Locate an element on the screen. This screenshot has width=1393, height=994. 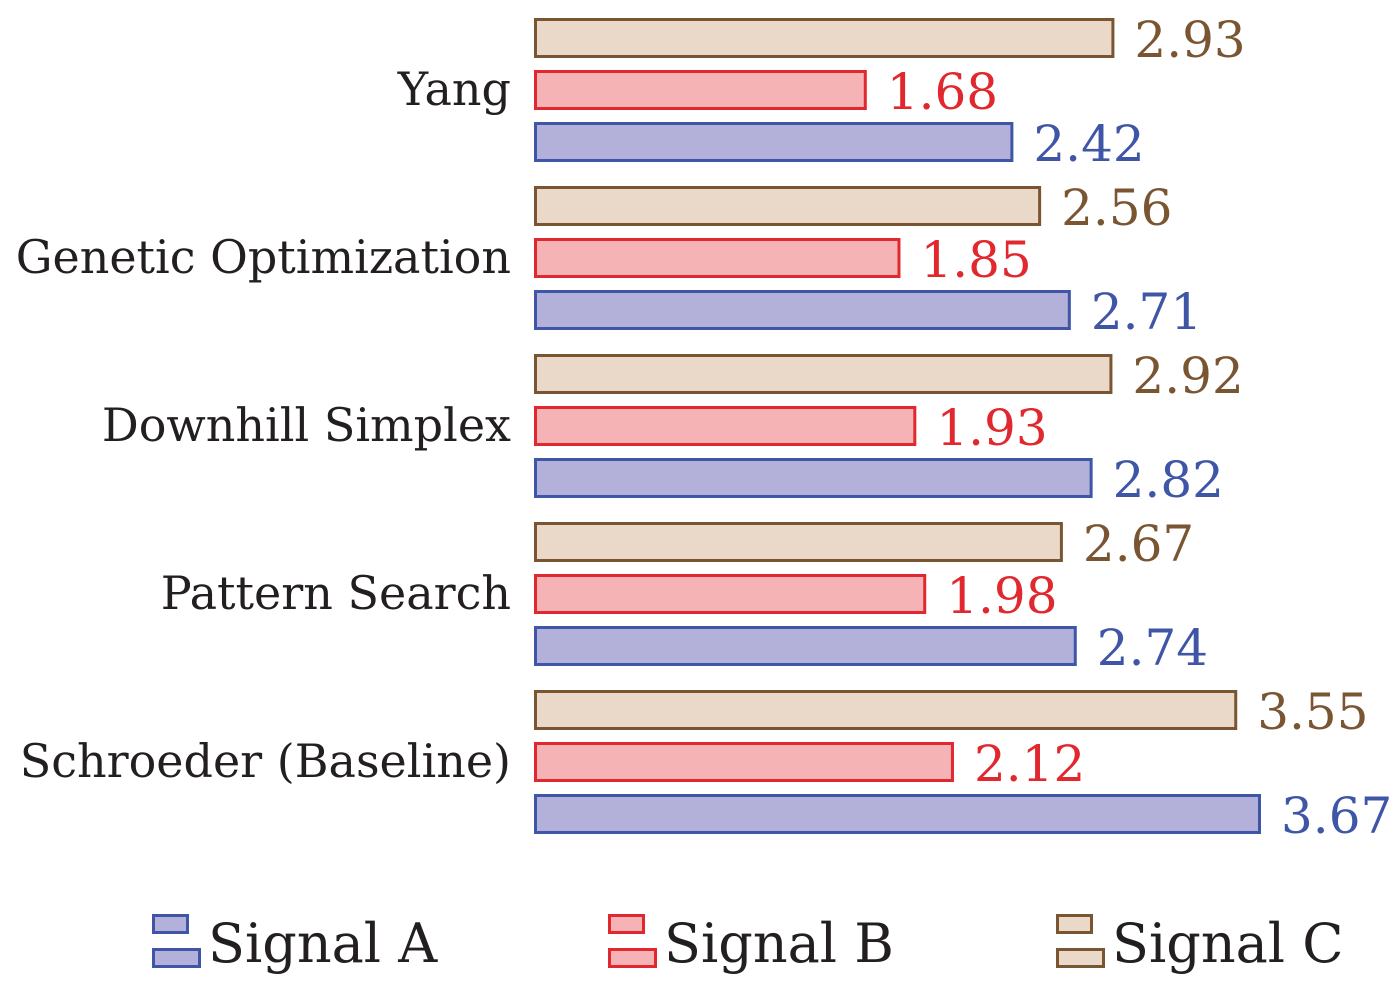
bar-signal-a-pattern-search is located at coordinates (805, 646).